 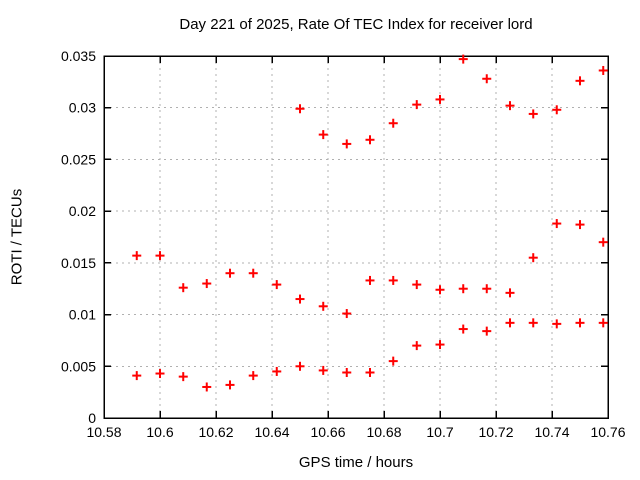 I want to click on x-tick-label: 10.7, so click(x=439, y=432).